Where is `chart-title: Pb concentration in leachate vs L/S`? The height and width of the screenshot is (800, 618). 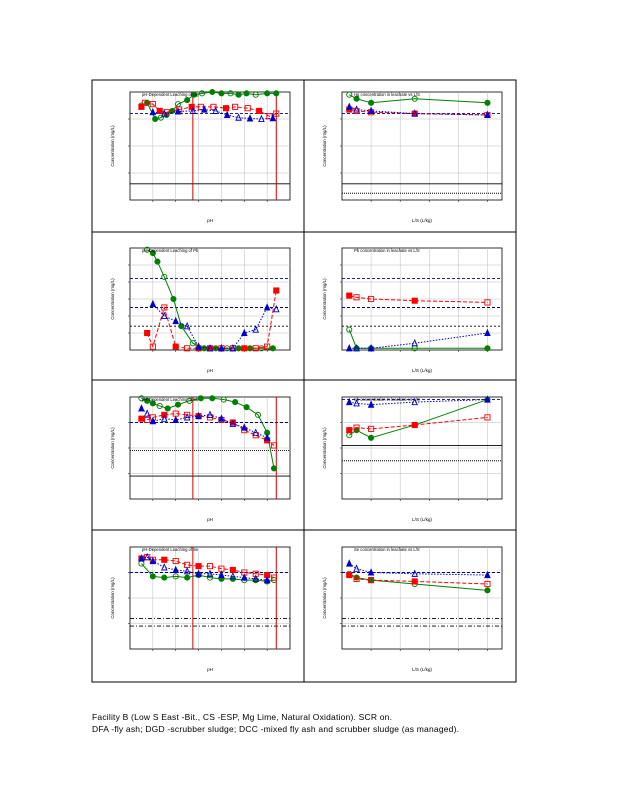
chart-title: Pb concentration in leachate vs L/S is located at coordinates (387, 250).